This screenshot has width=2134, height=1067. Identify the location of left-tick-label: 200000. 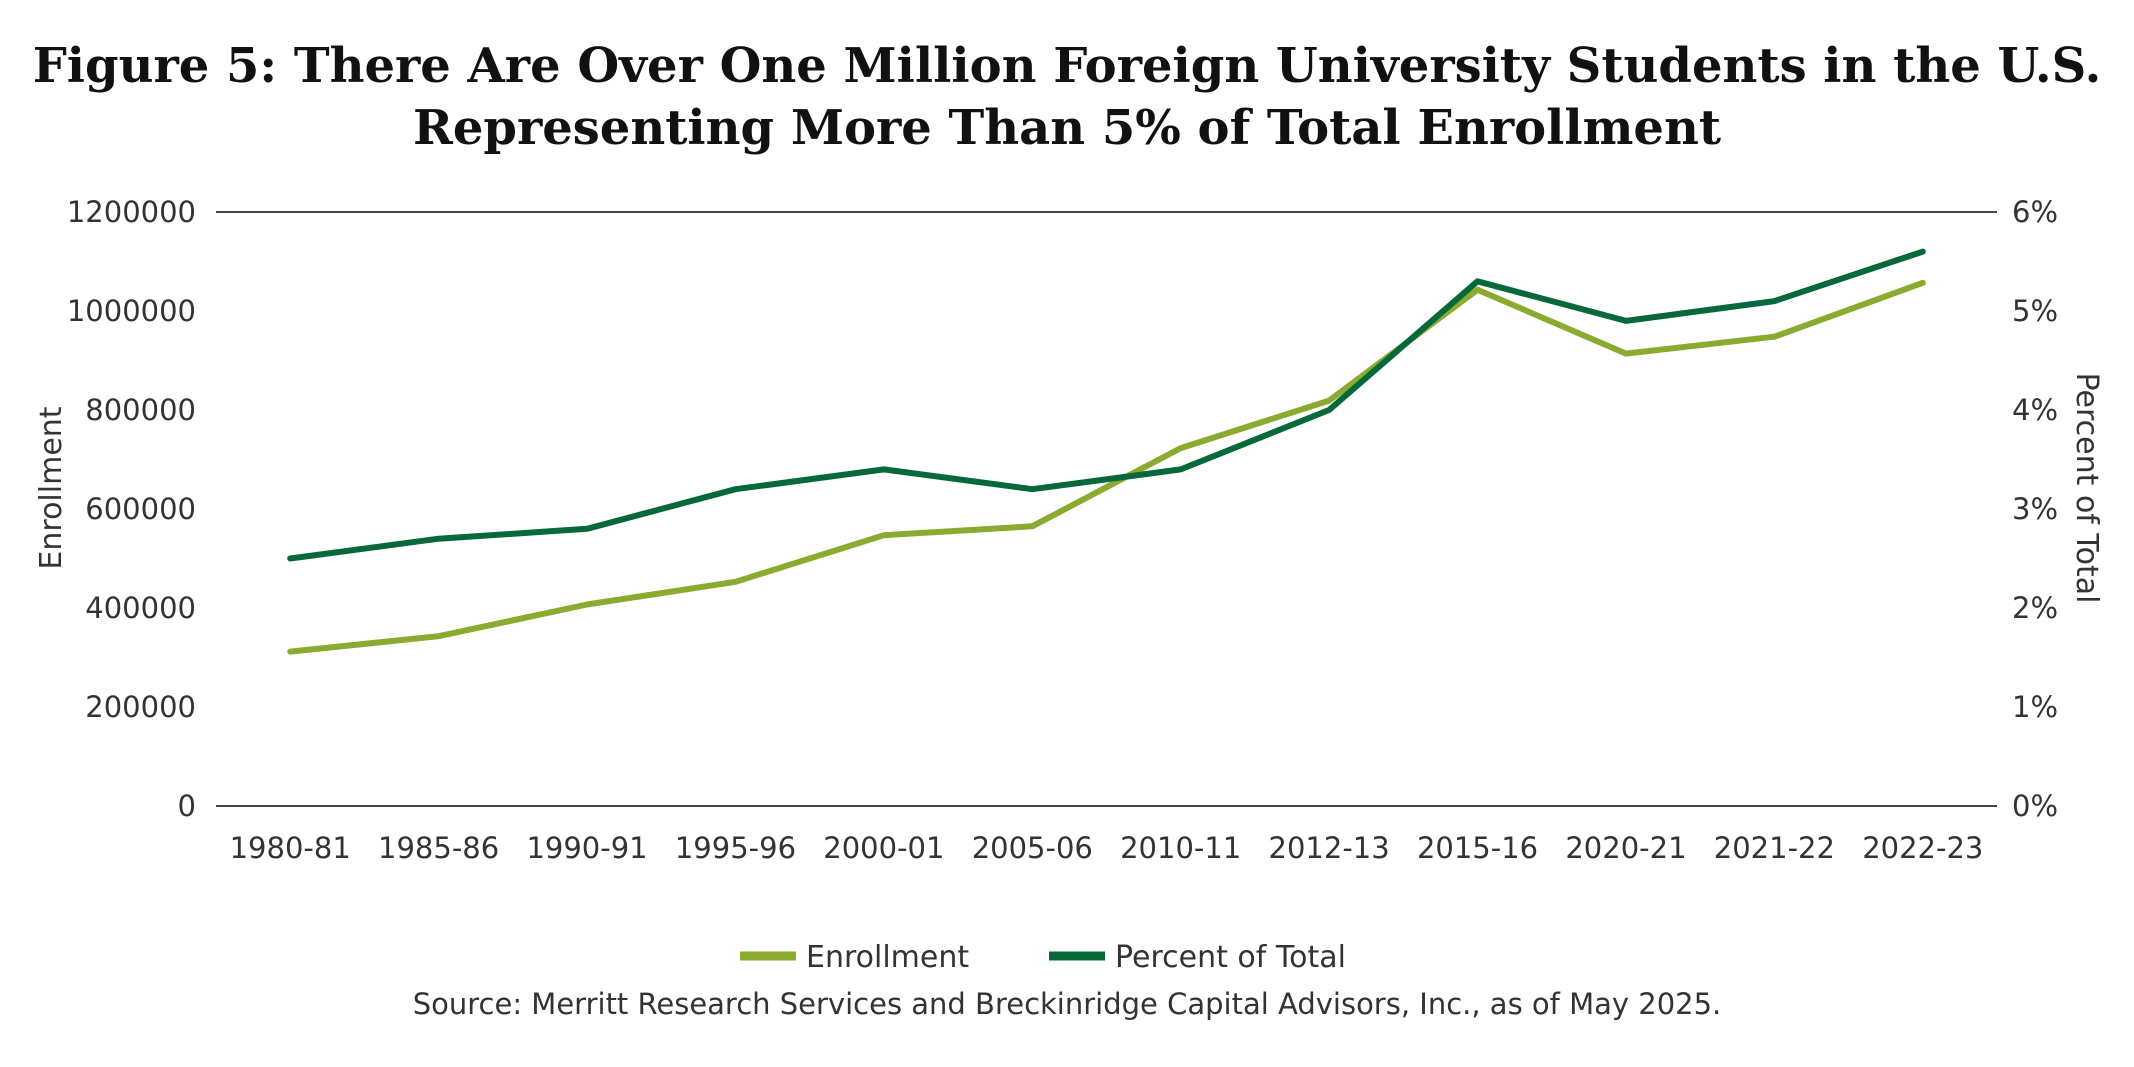
(140, 707).